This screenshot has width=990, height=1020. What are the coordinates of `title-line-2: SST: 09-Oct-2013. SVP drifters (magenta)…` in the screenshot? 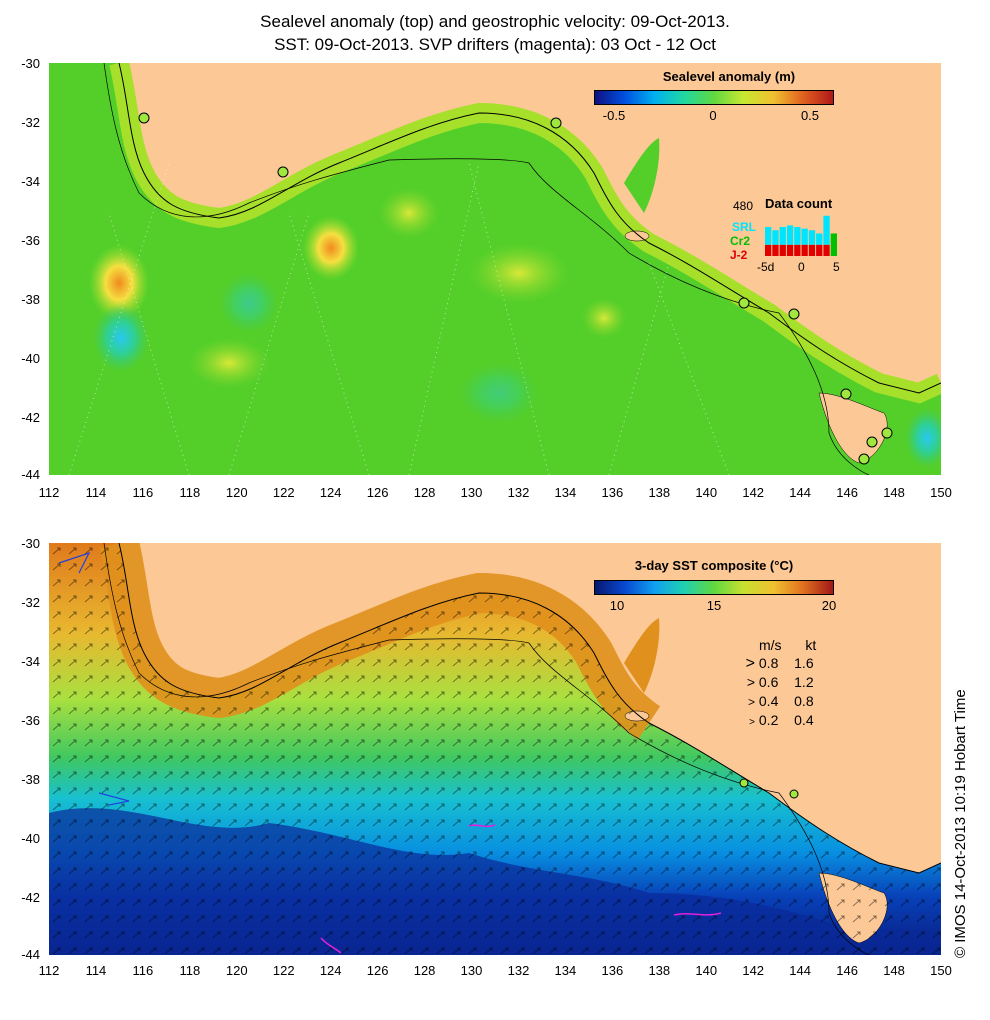 It's located at (495, 44).